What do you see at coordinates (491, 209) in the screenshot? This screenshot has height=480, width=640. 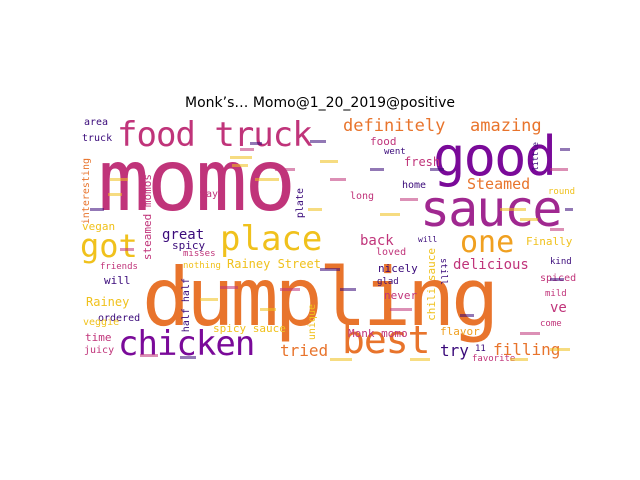 I see `word-sauce: sauce` at bounding box center [491, 209].